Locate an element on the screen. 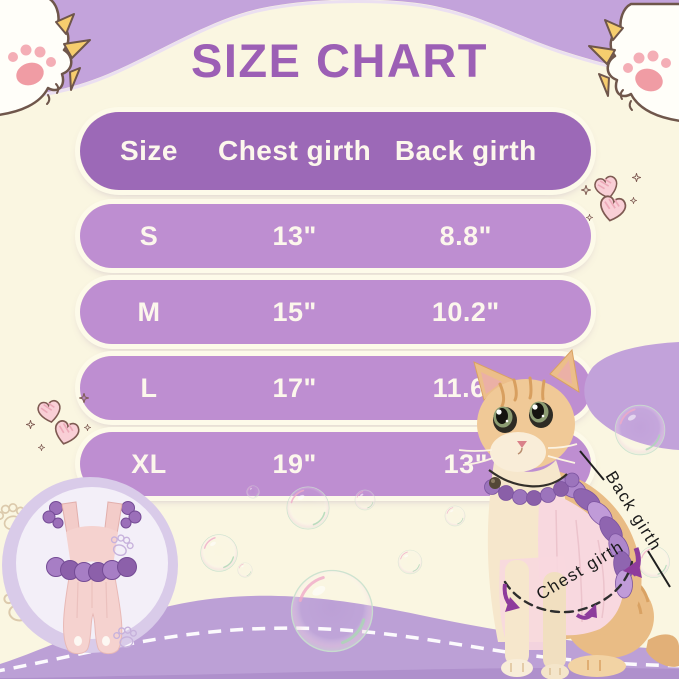 This screenshot has height=679, width=679. back-cell: 11.6" is located at coordinates (465, 387).